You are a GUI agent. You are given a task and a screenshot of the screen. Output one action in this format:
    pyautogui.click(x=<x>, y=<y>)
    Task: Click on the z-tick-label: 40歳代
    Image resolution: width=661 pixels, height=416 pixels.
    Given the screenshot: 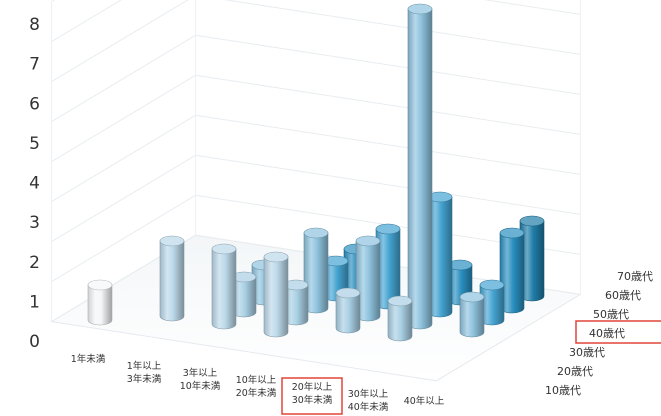 What is the action you would take?
    pyautogui.click(x=607, y=333)
    